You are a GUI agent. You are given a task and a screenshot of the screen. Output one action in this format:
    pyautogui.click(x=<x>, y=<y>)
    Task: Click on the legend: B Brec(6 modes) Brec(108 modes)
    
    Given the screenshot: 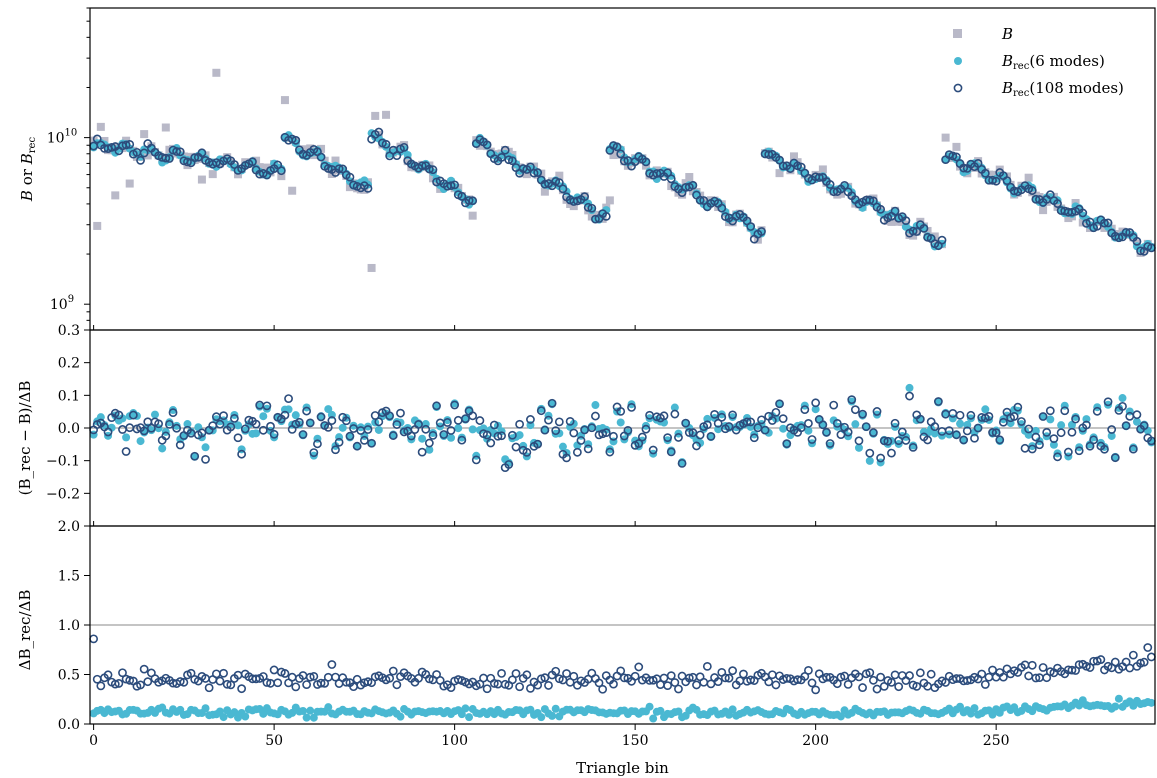 What is the action you would take?
    pyautogui.click(x=1038, y=62)
    